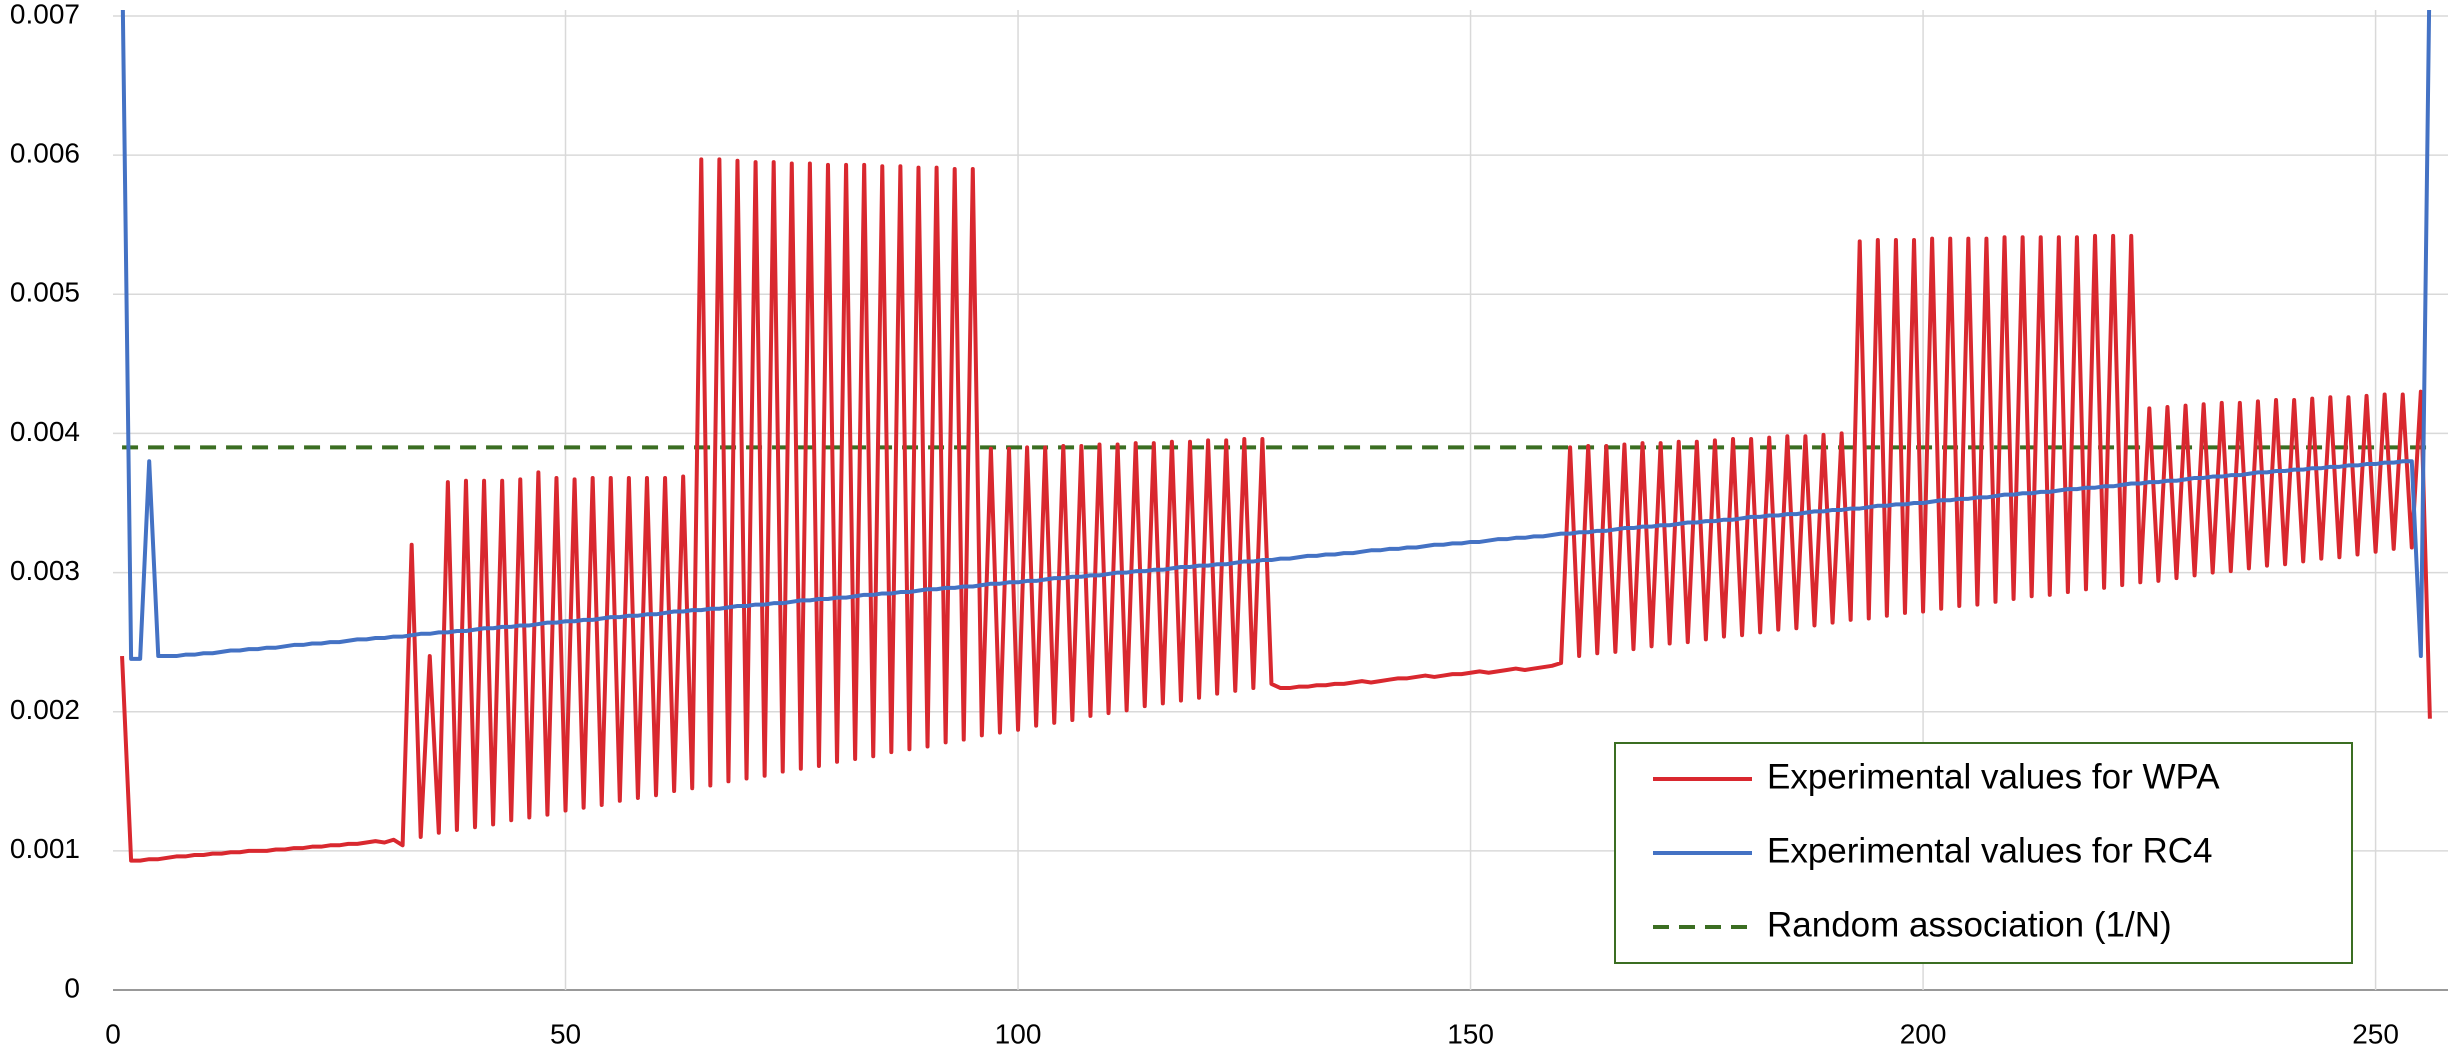  I want to click on y-tick-label: 0.007, so click(45, 14).